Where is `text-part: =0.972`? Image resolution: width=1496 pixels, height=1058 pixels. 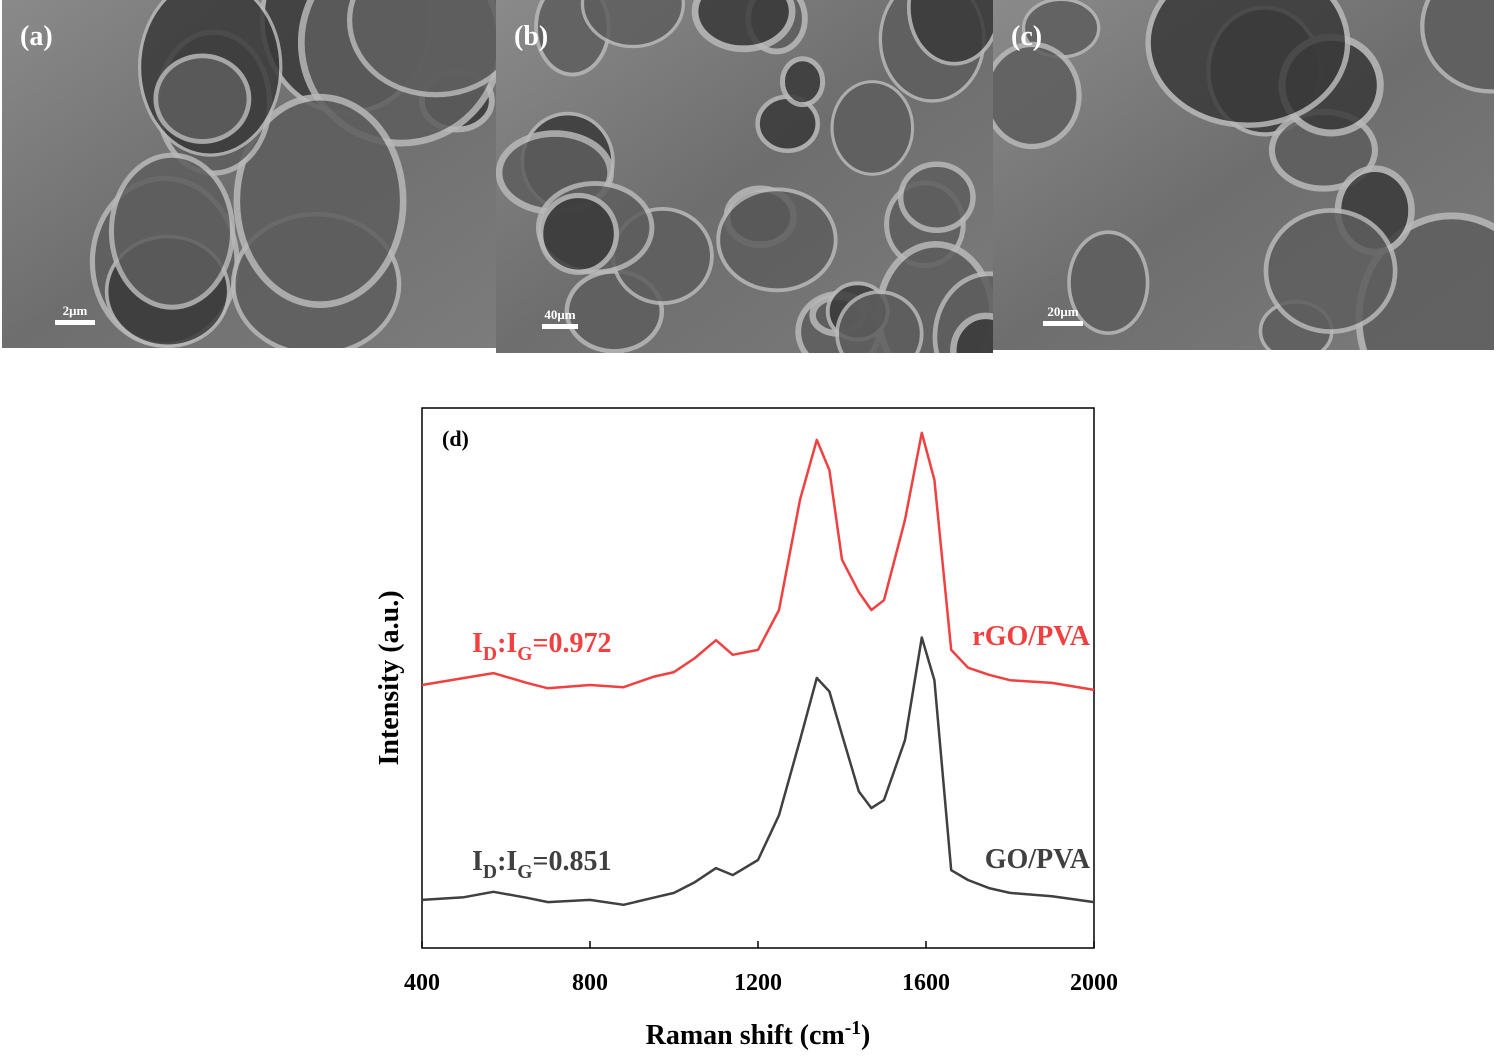 text-part: =0.972 is located at coordinates (572, 643).